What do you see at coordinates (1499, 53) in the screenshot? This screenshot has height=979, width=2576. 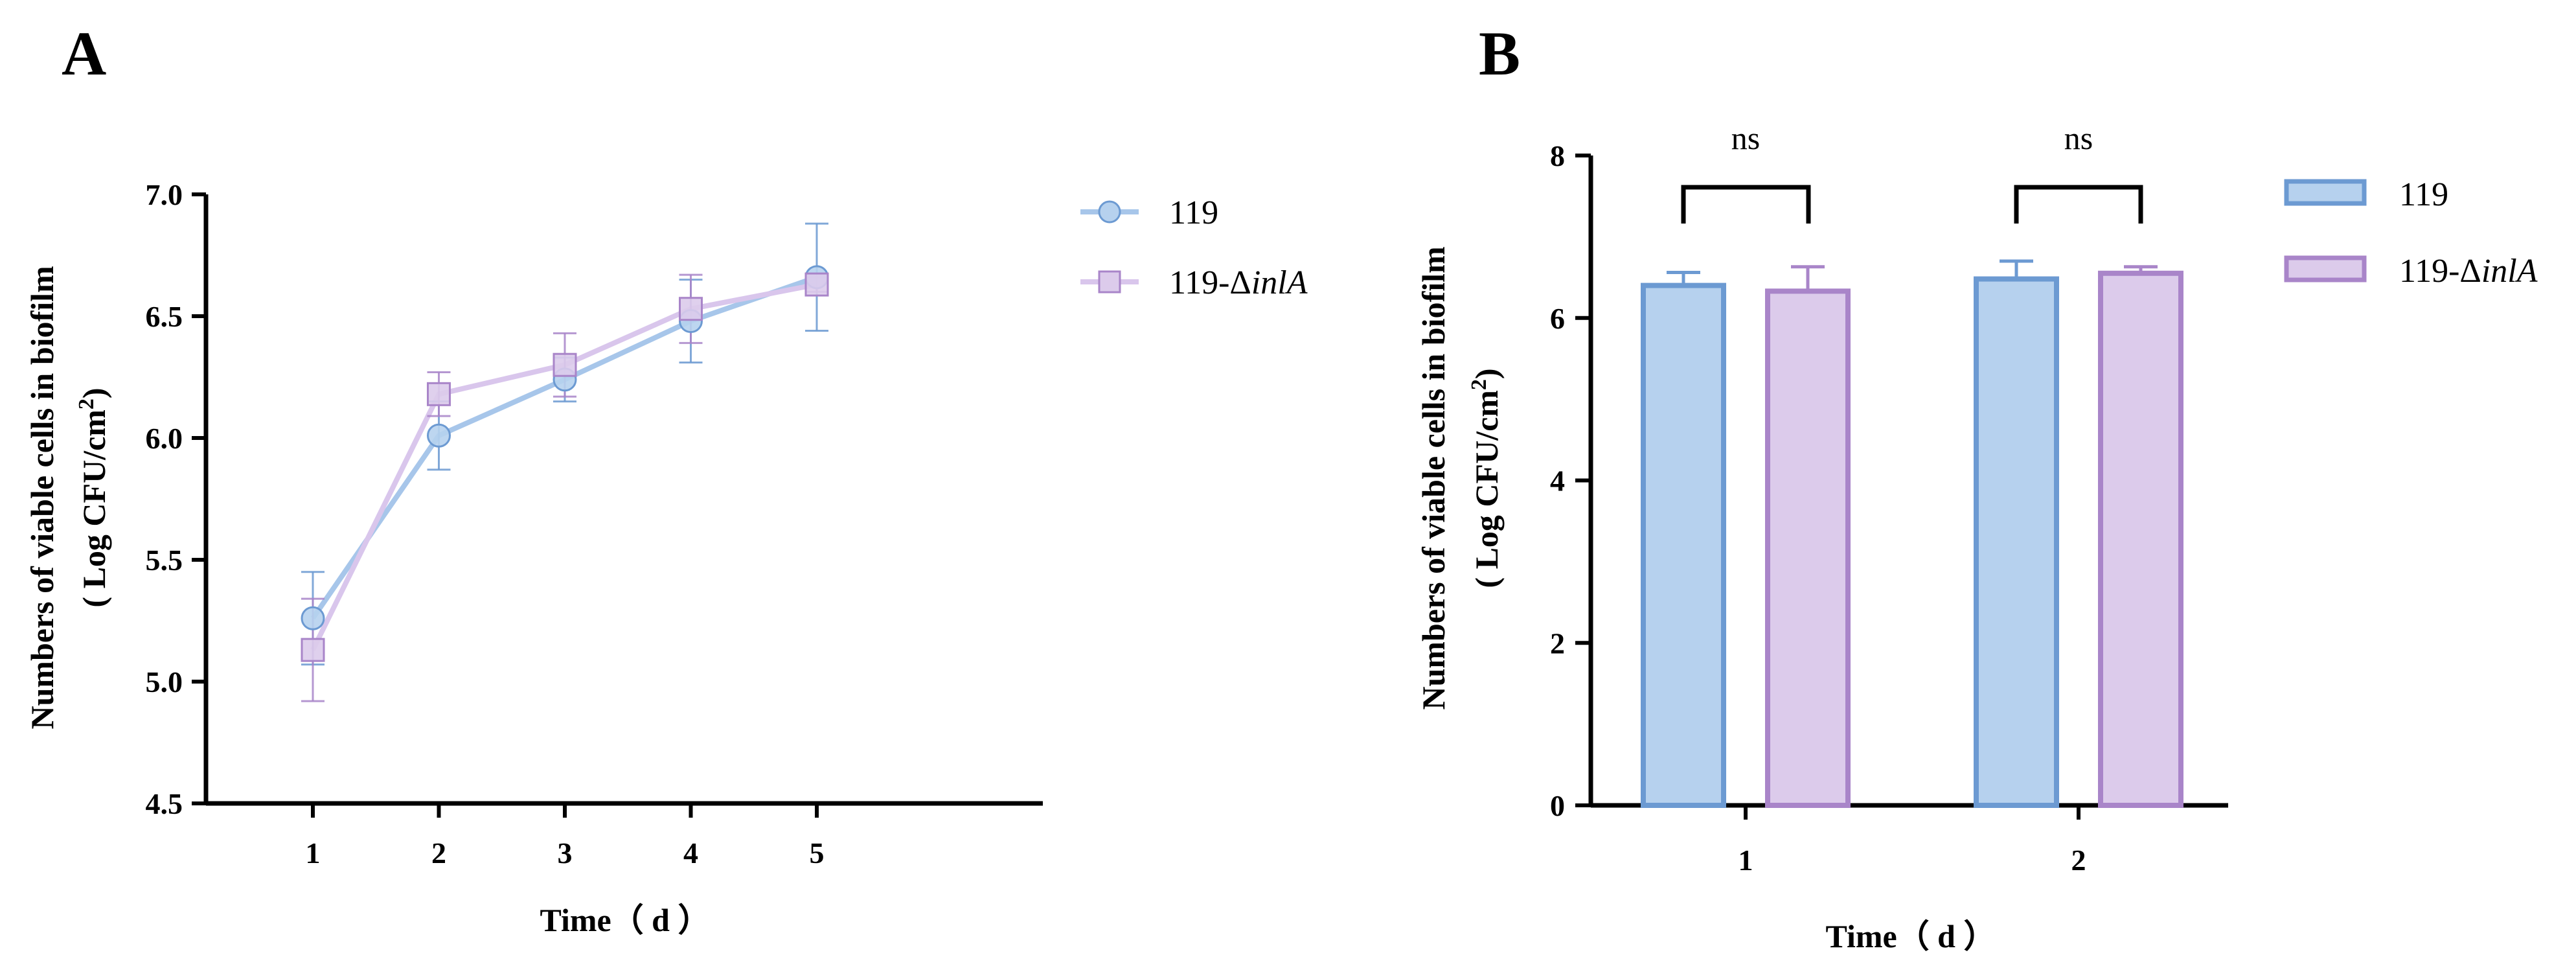 I see `panel-b-letter: B` at bounding box center [1499, 53].